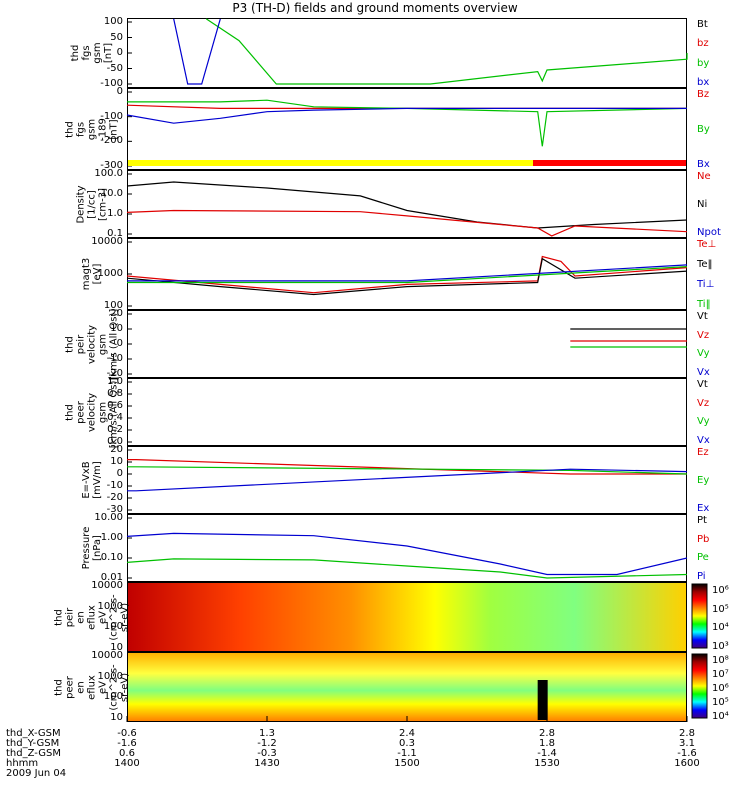 The width and height of the screenshot is (750, 800). I want to click on y-tick-label: -30, so click(114, 509).